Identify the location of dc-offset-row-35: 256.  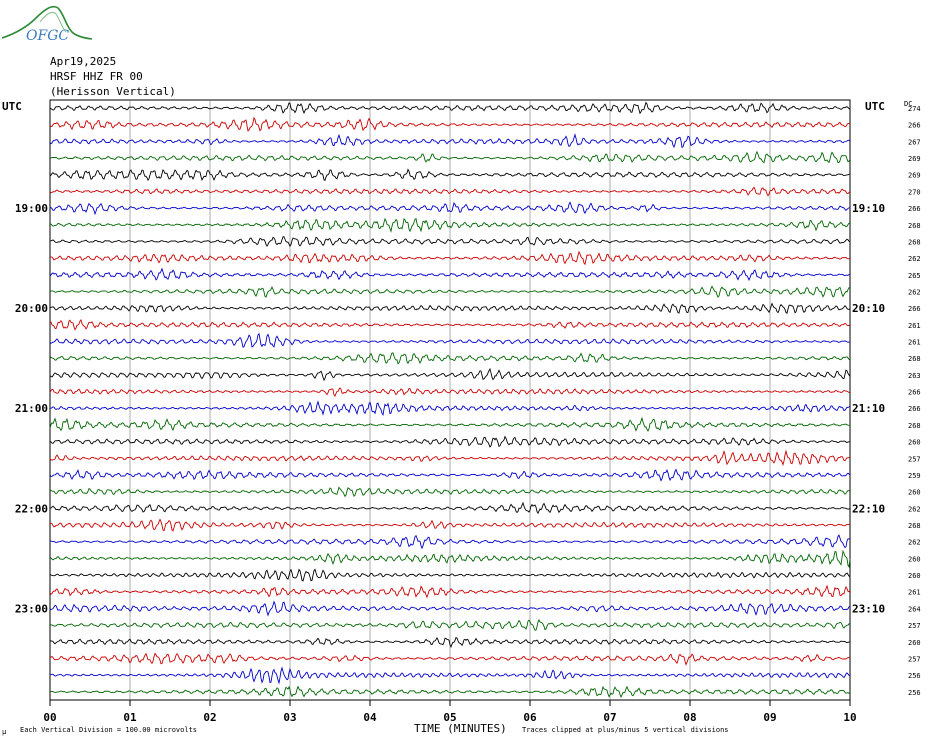
(914, 676).